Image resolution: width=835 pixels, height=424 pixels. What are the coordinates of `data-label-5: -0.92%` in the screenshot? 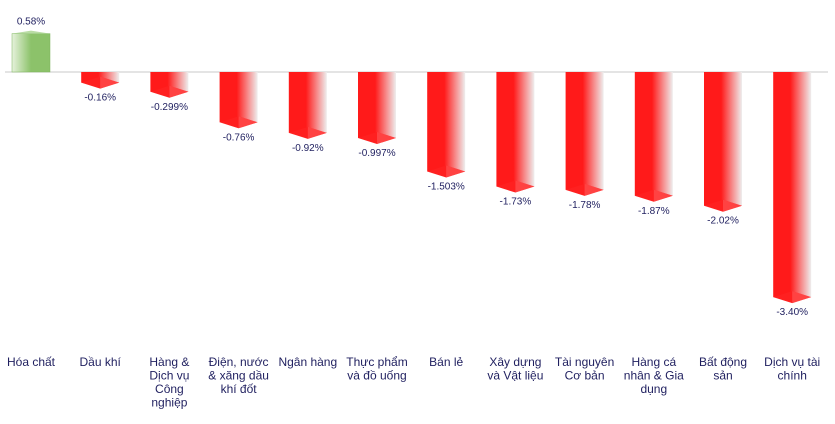 It's located at (308, 148).